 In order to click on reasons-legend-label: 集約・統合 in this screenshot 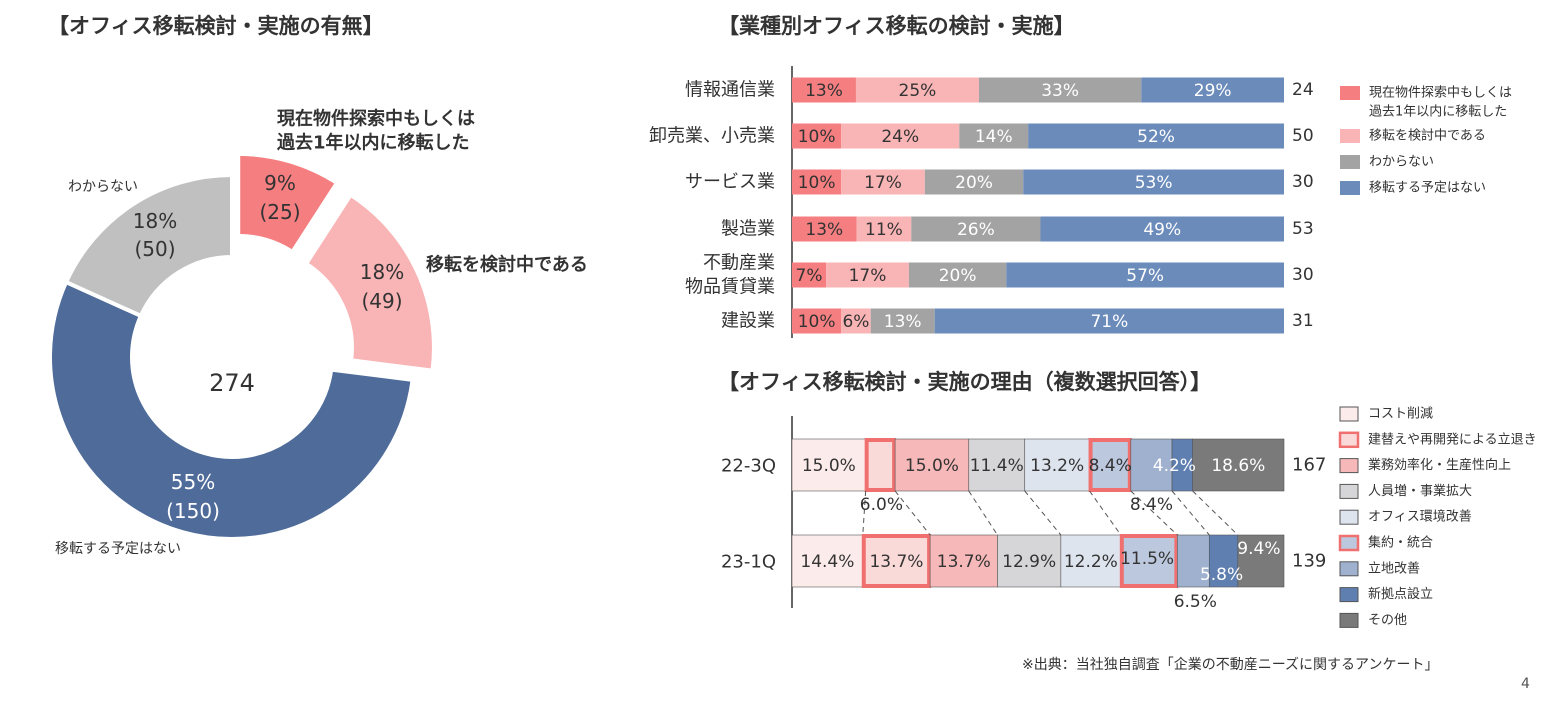, I will do `click(1400, 543)`.